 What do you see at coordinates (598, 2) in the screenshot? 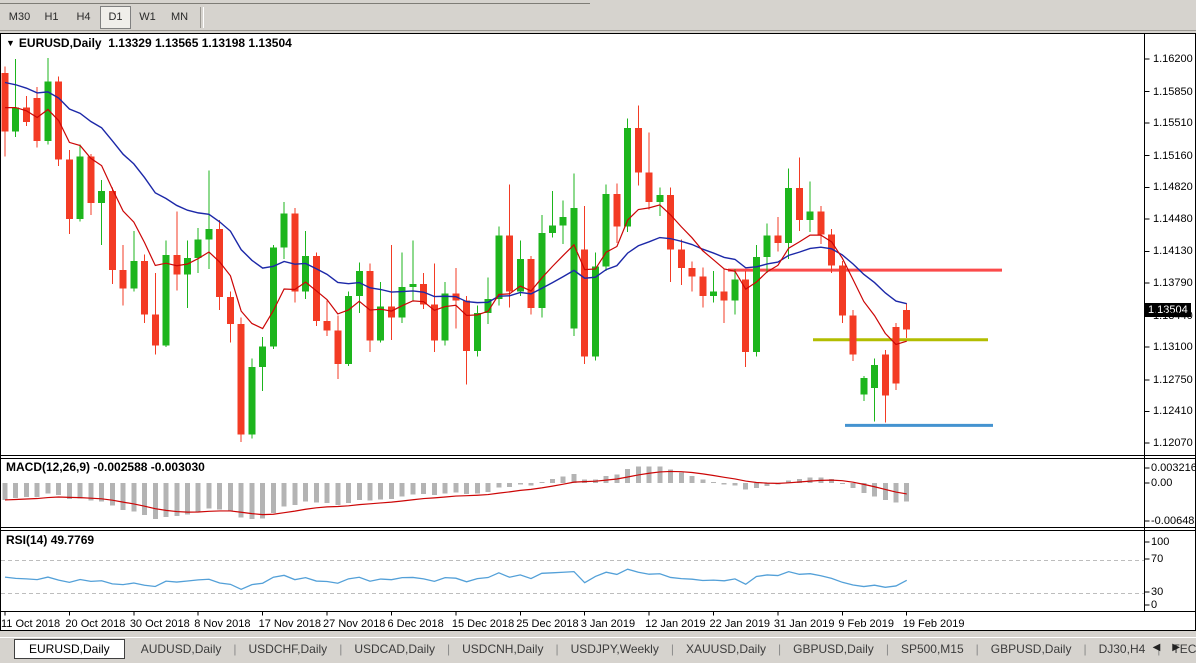
I see `toolbar-remnant-strip` at bounding box center [598, 2].